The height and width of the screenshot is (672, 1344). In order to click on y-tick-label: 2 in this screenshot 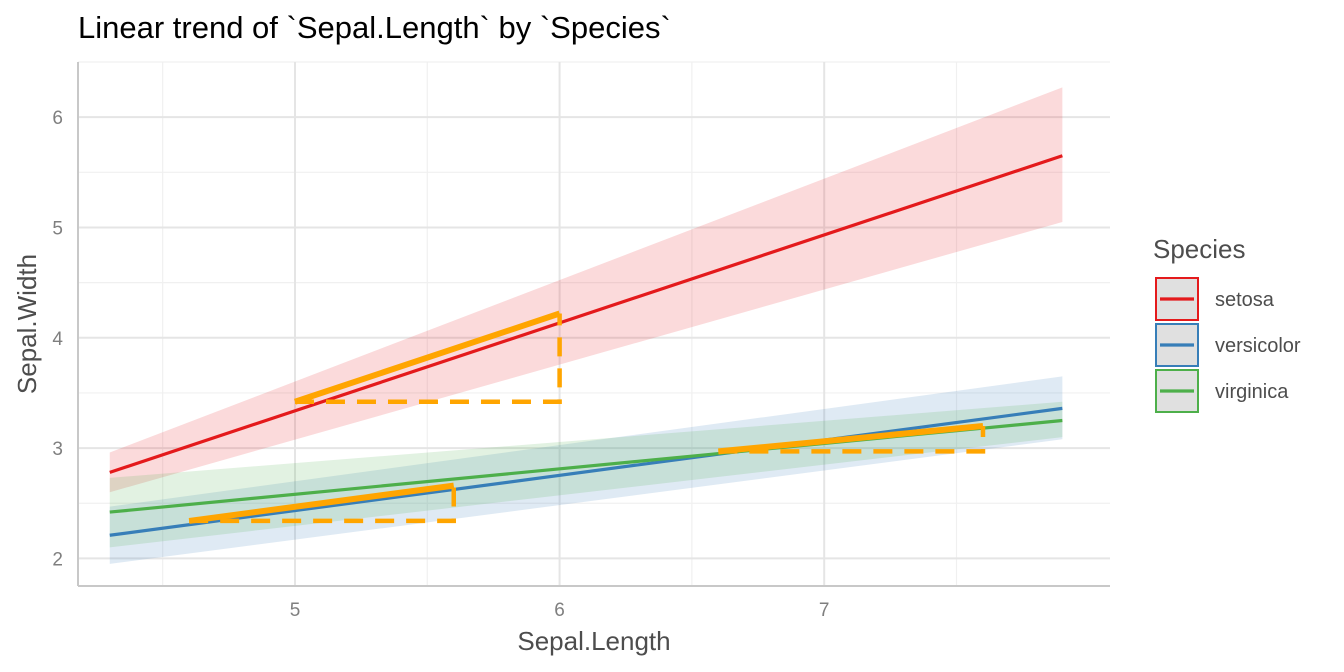, I will do `click(57, 559)`.